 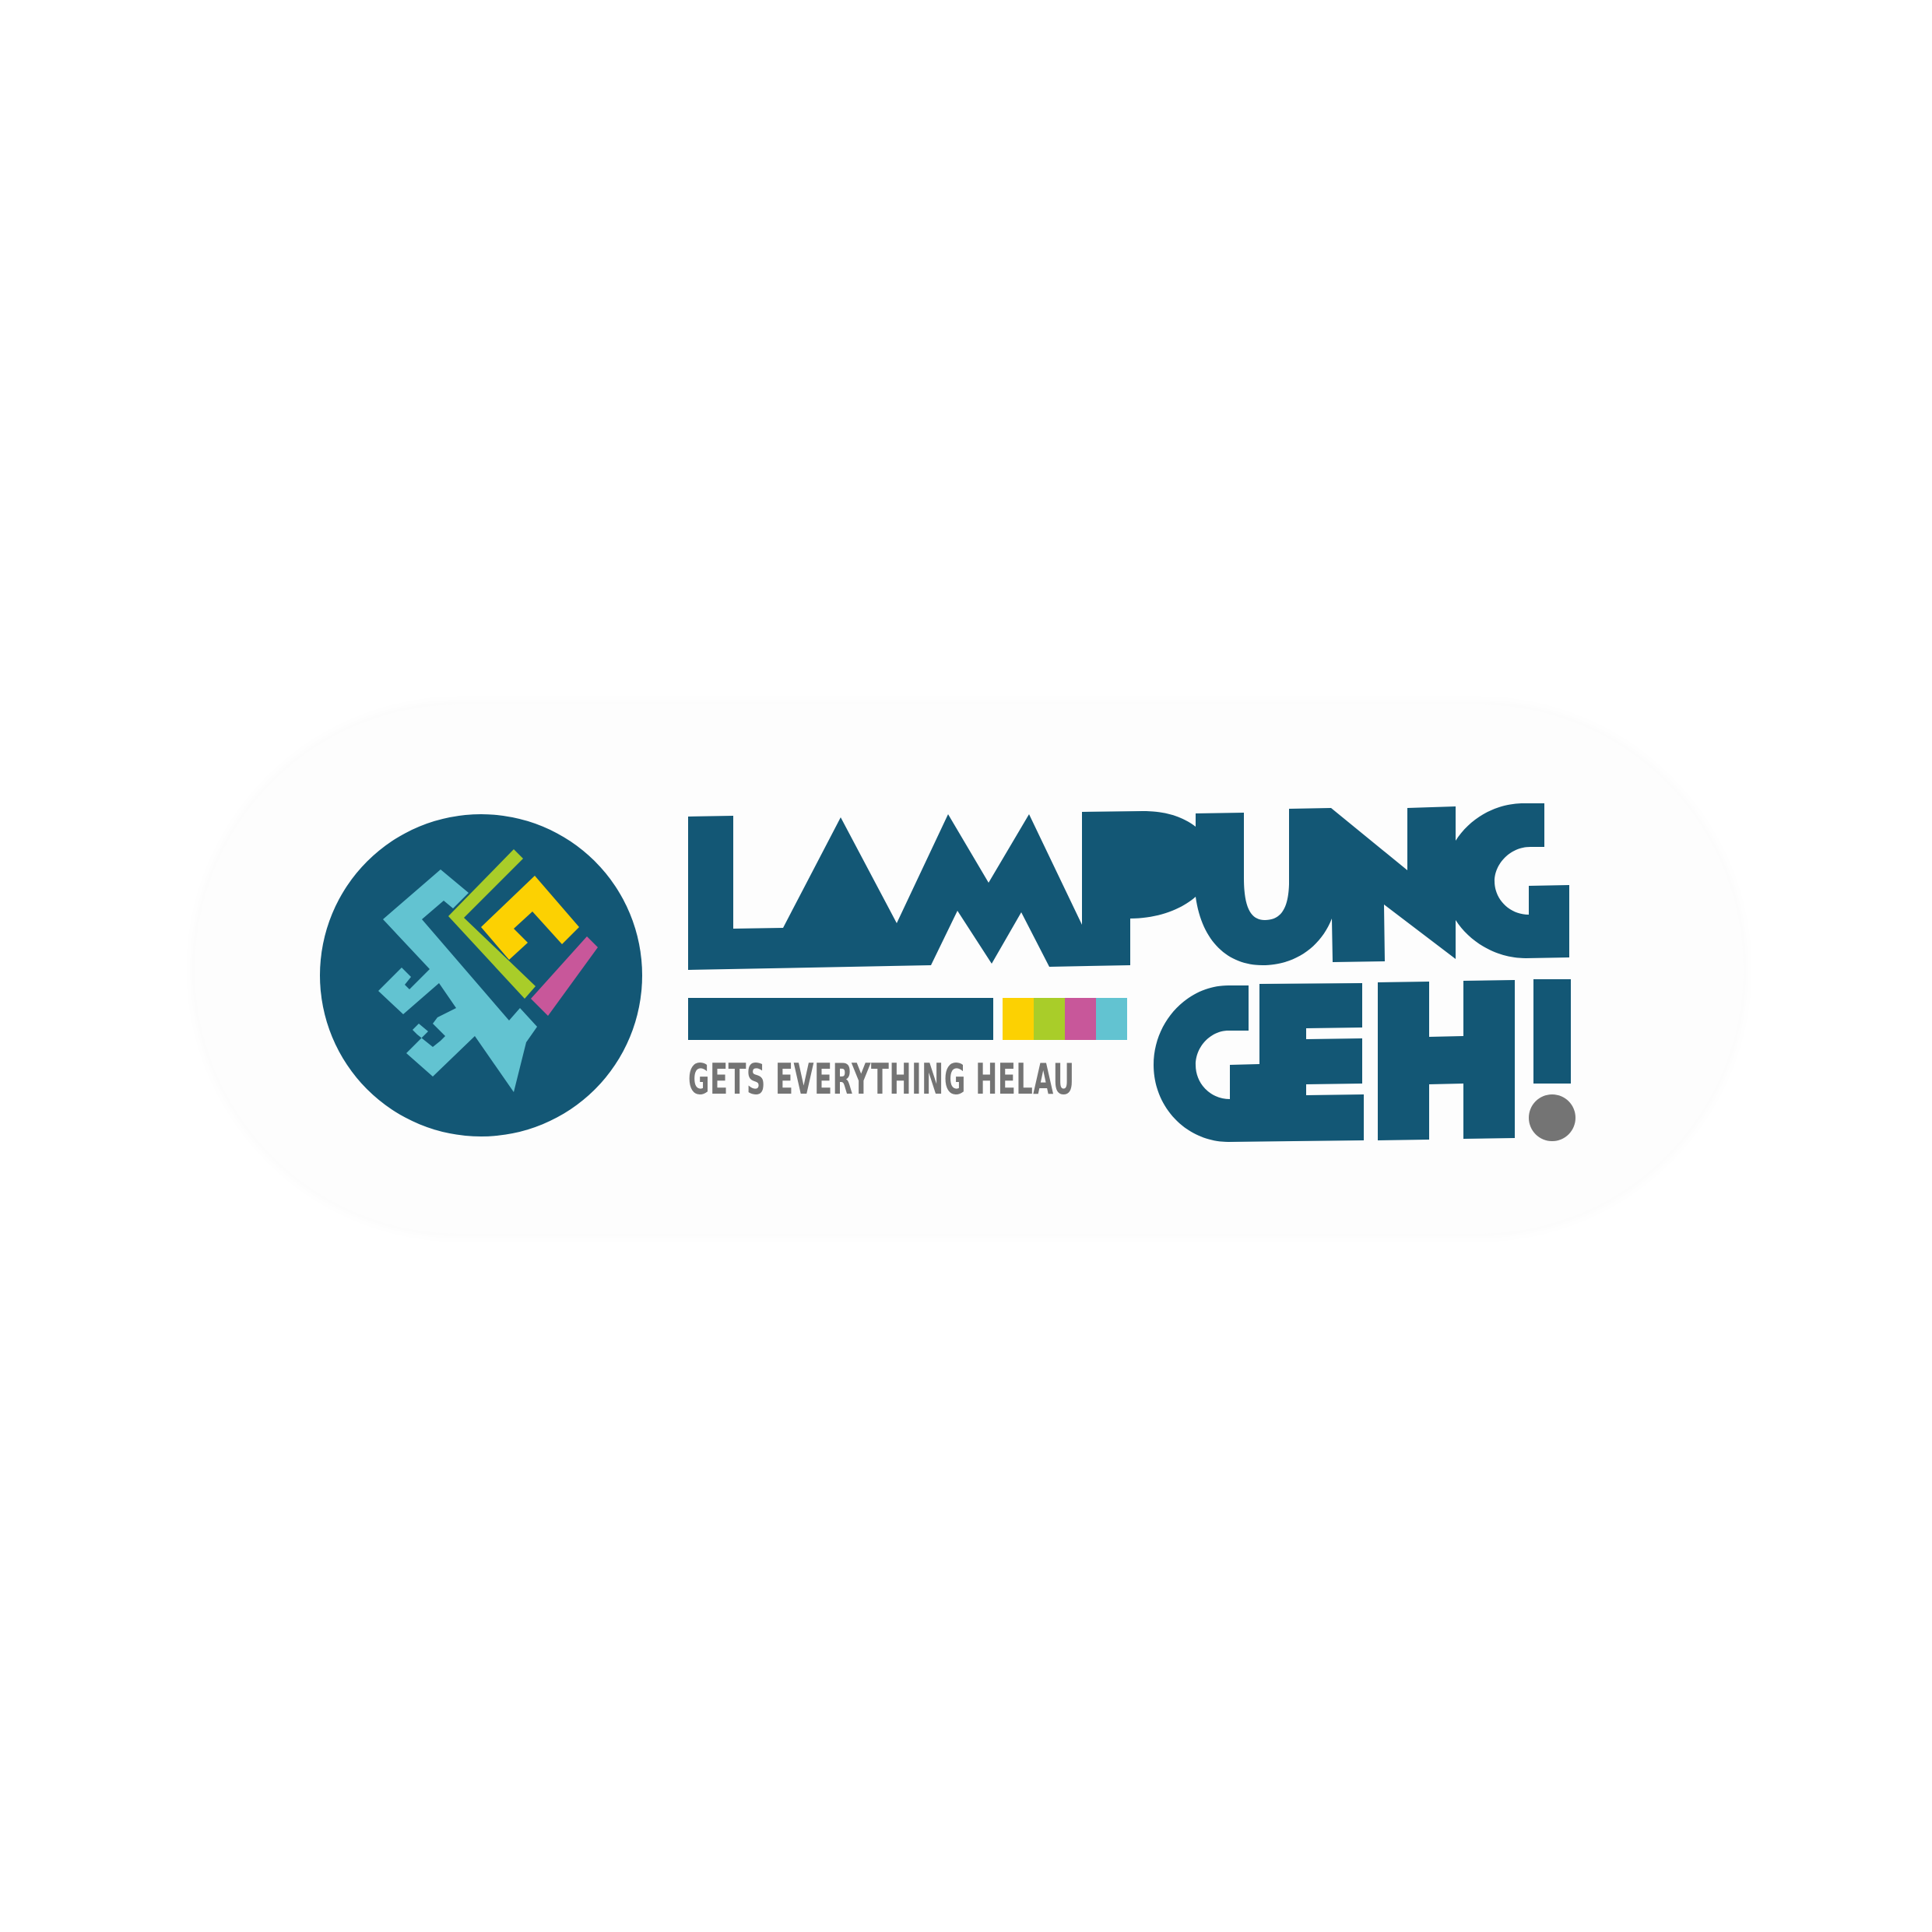 I want to click on siger-emblem-icon, so click(x=481, y=975).